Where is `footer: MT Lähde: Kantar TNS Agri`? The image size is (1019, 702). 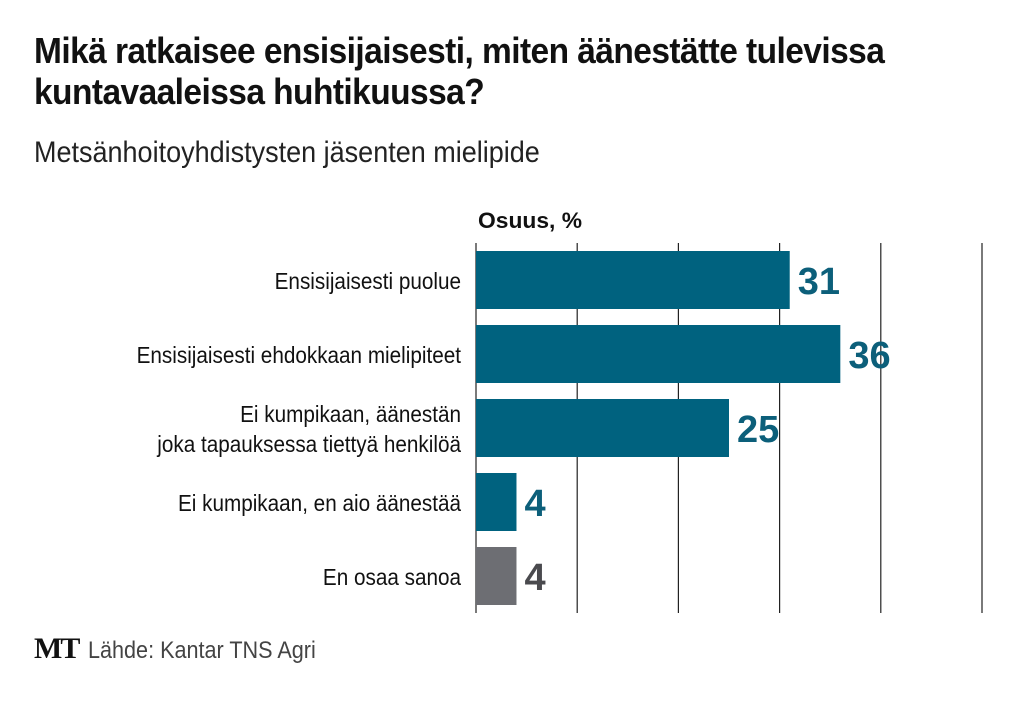 footer: MT Lähde: Kantar TNS Agri is located at coordinates (187, 649).